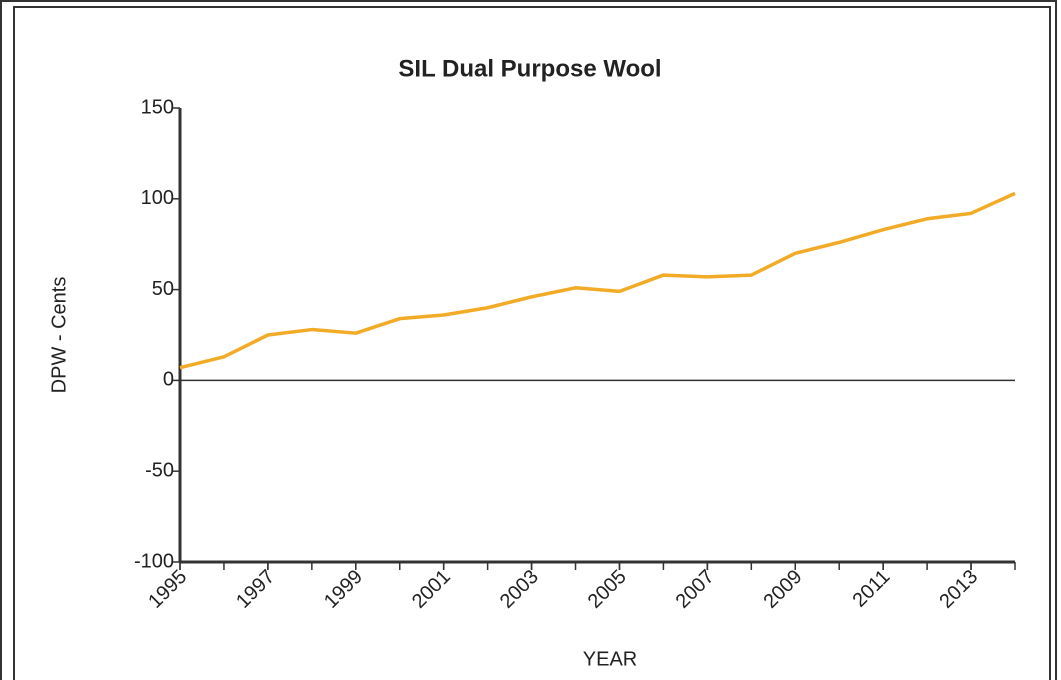 This screenshot has height=680, width=1061. What do you see at coordinates (163, 289) in the screenshot?
I see `y-tick-label: 50` at bounding box center [163, 289].